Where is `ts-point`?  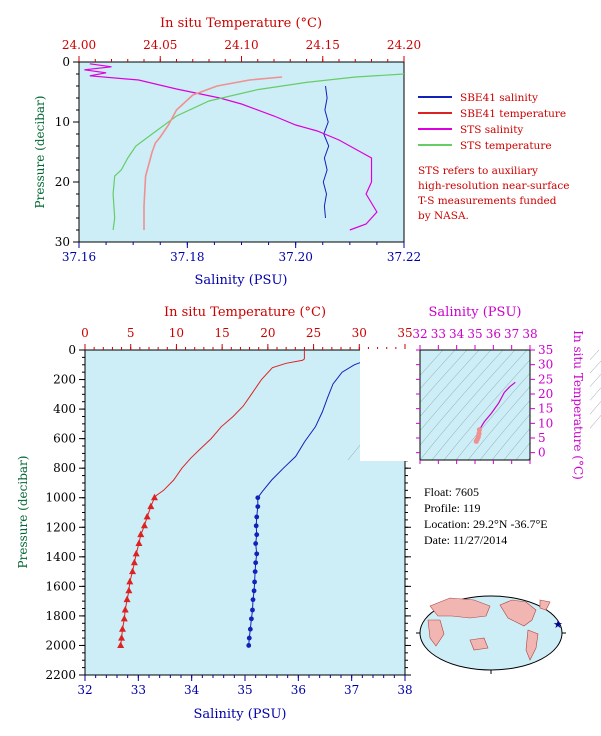 ts-point is located at coordinates (479, 430).